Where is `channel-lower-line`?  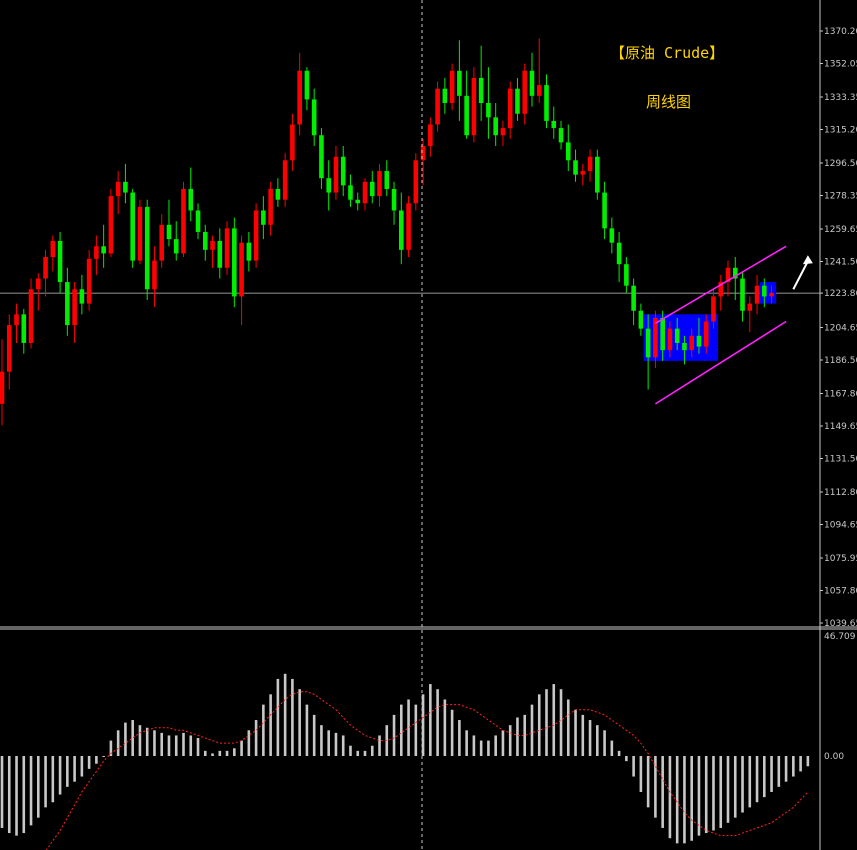 channel-lower-line is located at coordinates (720, 362).